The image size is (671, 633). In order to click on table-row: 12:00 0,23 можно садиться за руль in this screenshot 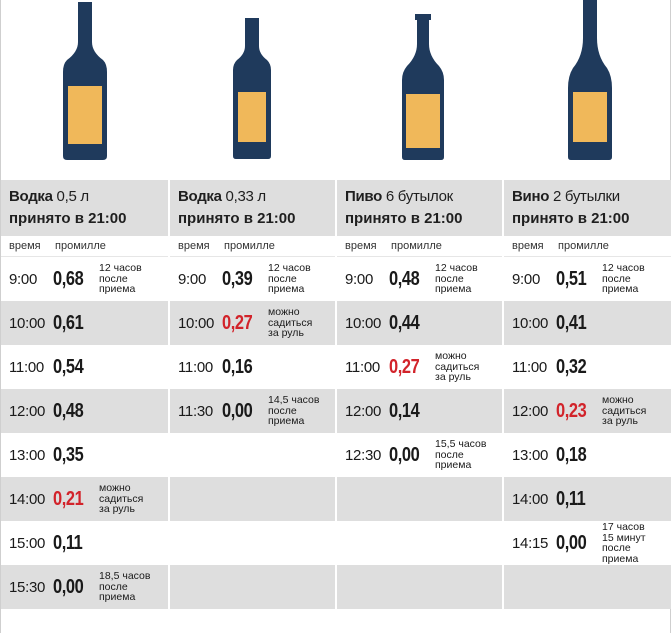, I will do `click(587, 411)`.